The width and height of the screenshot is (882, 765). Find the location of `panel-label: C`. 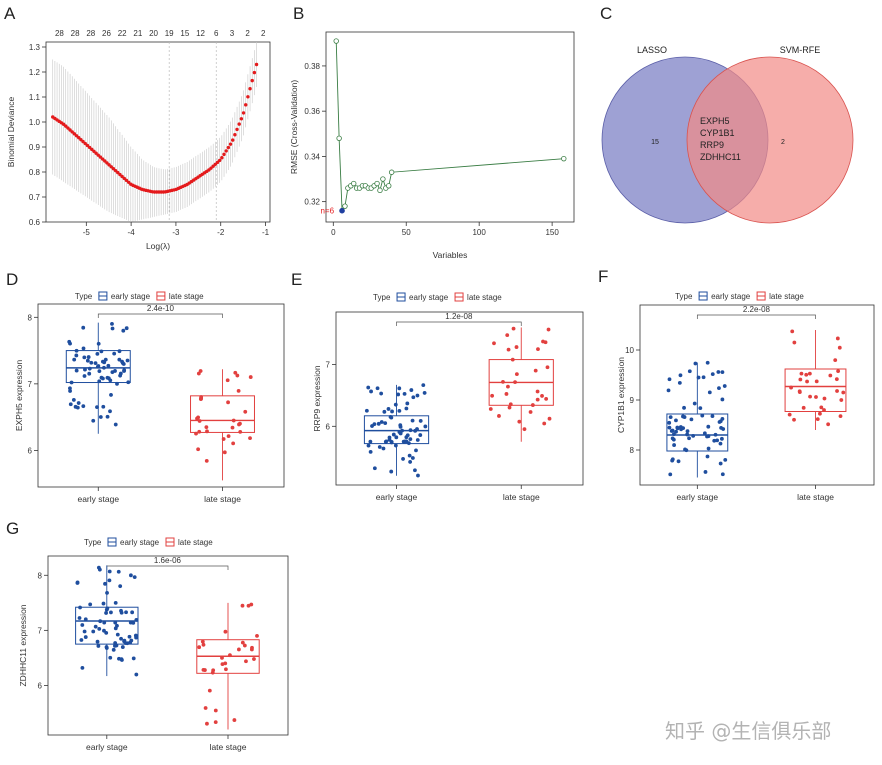

panel-label: C is located at coordinates (606, 13).